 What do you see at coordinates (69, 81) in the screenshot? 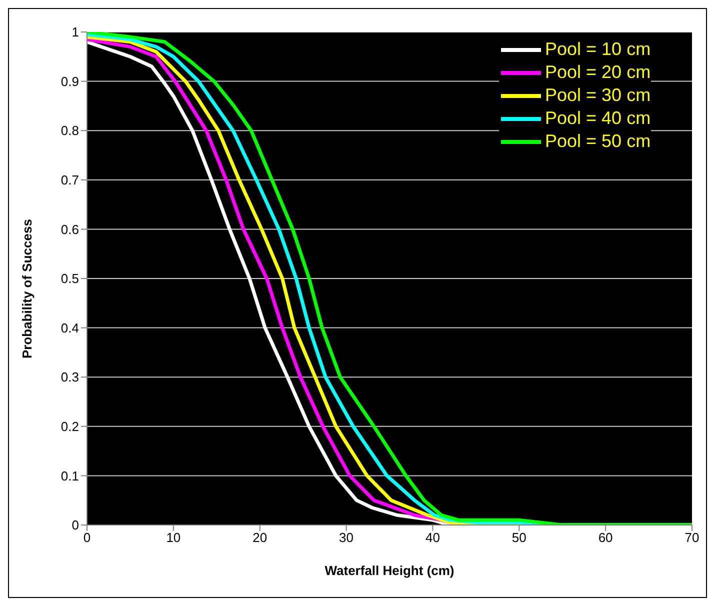
I see `y-tick-label: 0.9` at bounding box center [69, 81].